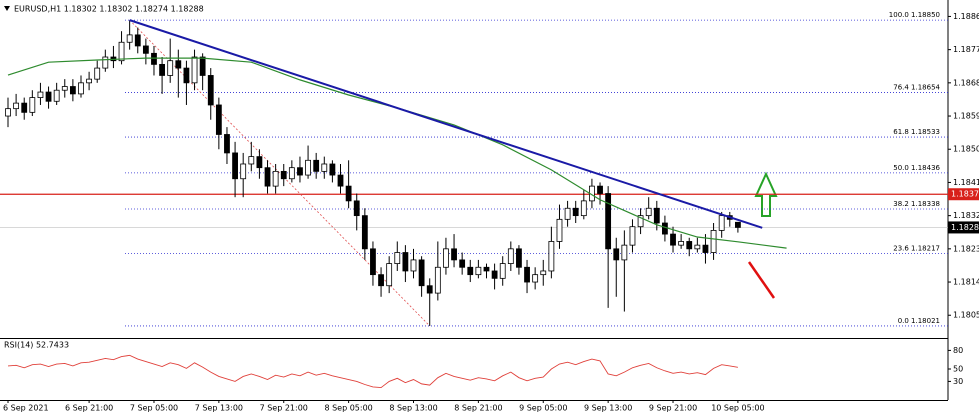 Image resolution: width=979 pixels, height=415 pixels. Describe the element at coordinates (963, 194) in the screenshot. I see `resistance-tag` at that location.